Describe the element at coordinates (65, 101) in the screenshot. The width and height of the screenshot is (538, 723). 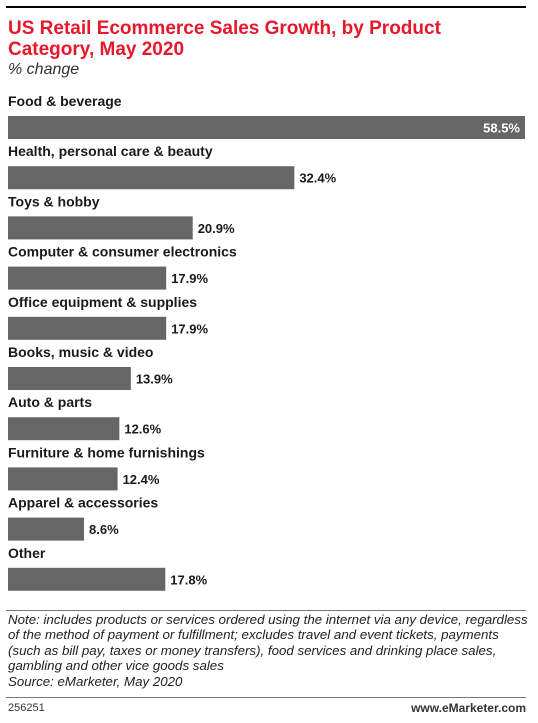
I see `category-label: Food & beverage` at that location.